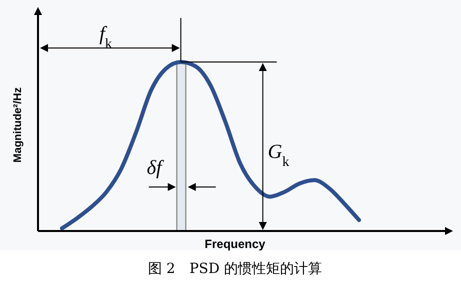 The height and width of the screenshot is (287, 461). Describe the element at coordinates (235, 269) in the screenshot. I see `text: 图 2 PSD 的惯性矩的计算` at that location.